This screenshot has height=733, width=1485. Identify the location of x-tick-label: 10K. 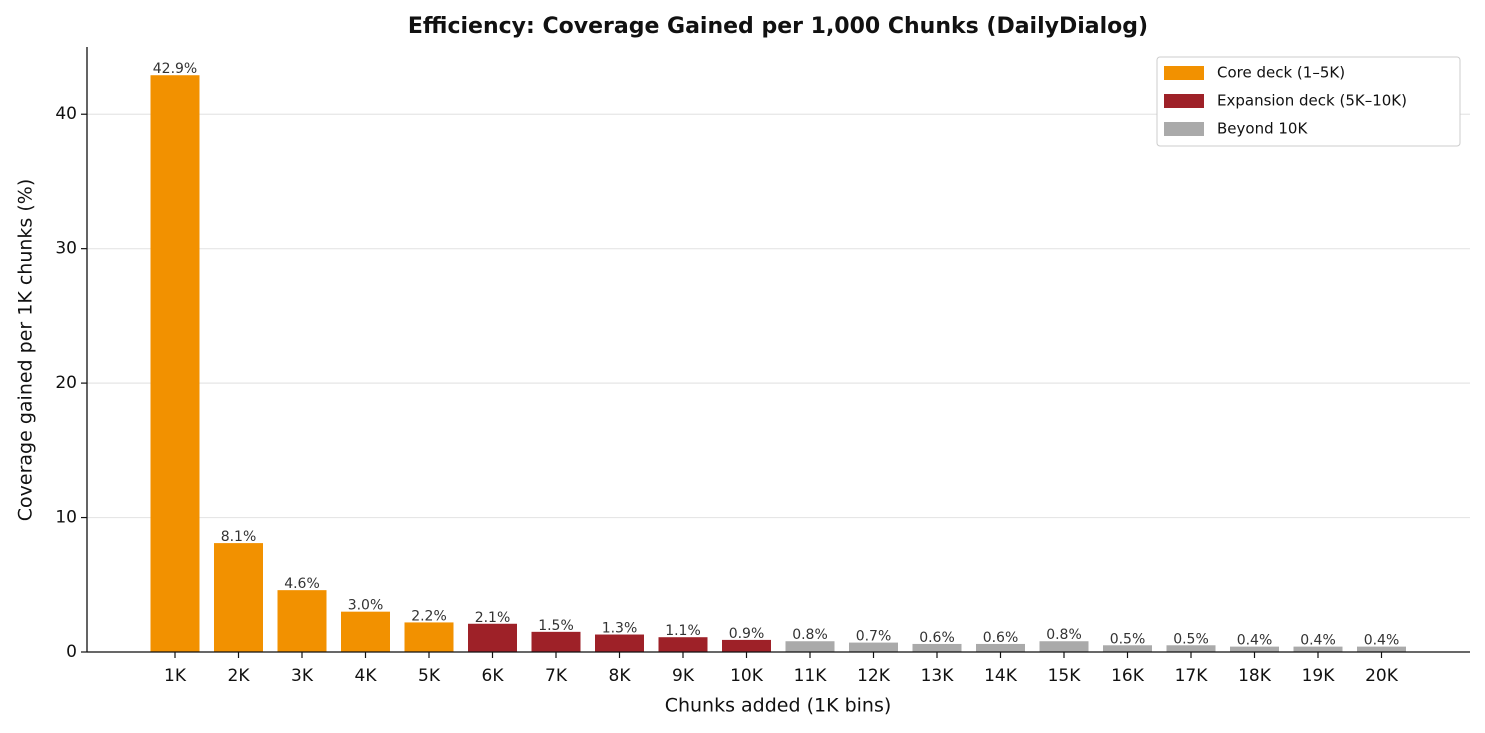
(747, 676).